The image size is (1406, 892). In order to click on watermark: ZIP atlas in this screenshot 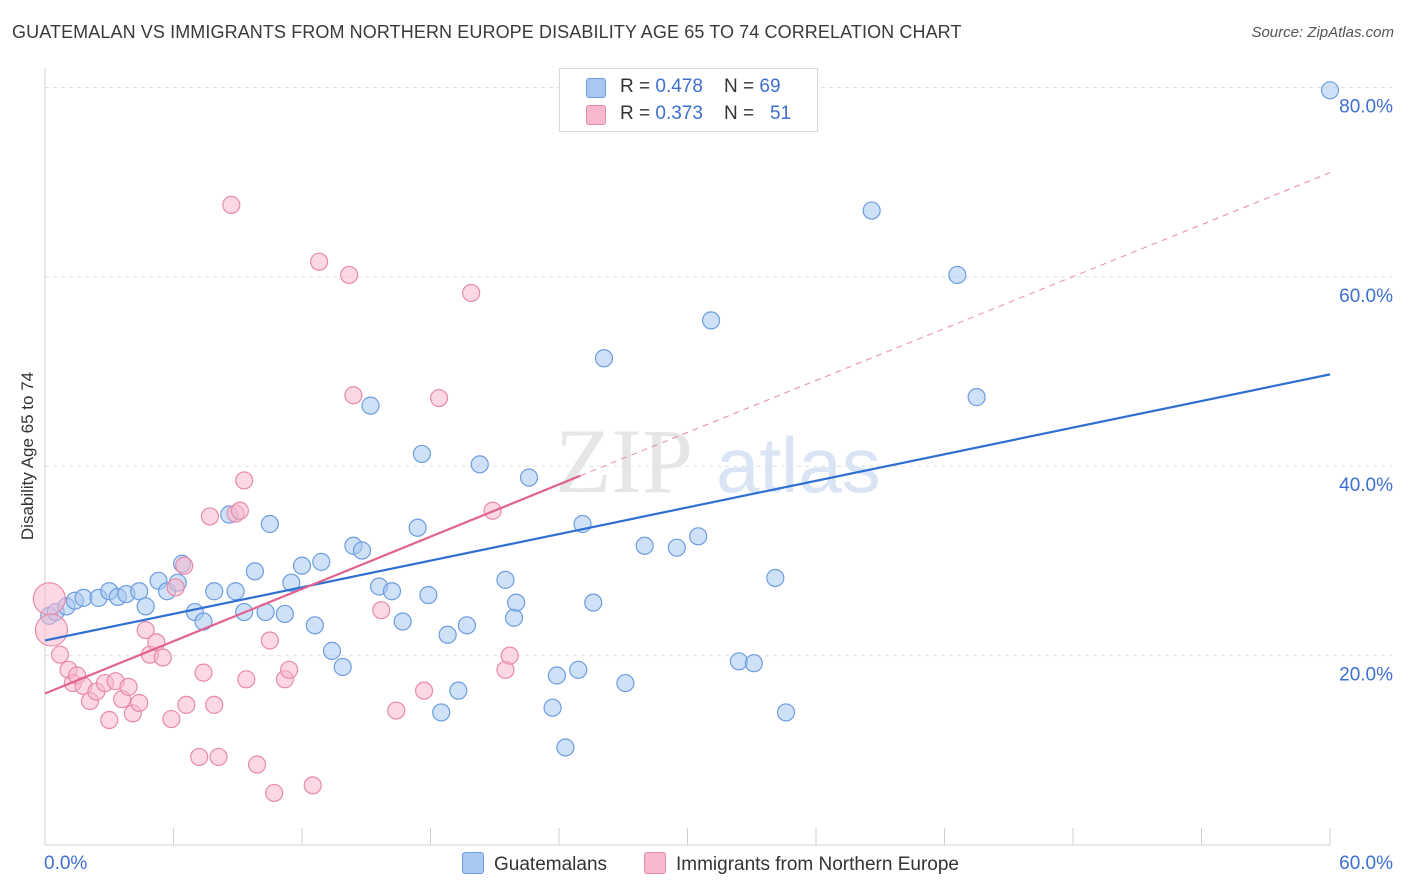, I will do `click(718, 461)`.